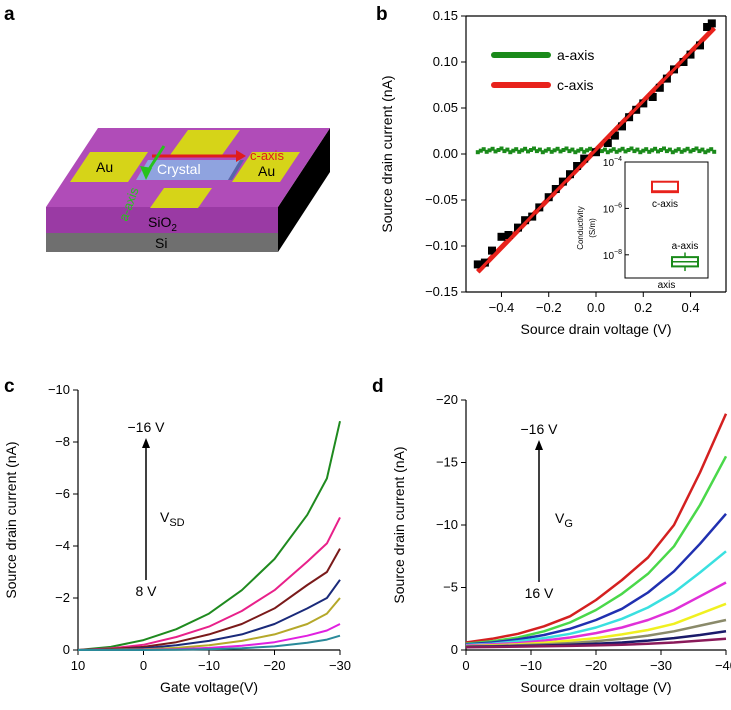  Describe the element at coordinates (618, 159) in the screenshot. I see `inset-tick-exponent: −4` at that location.